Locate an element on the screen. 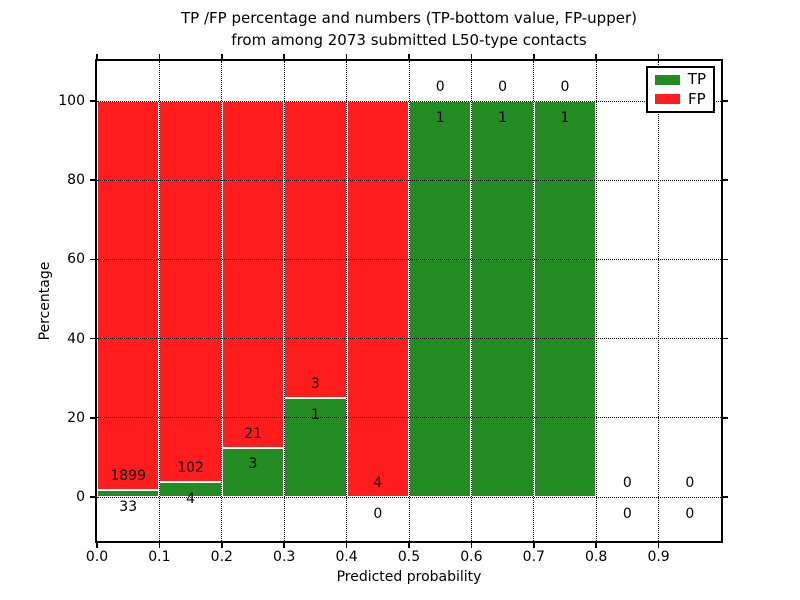 The height and width of the screenshot is (600, 800). x-tick-label: 0.9 is located at coordinates (658, 557).